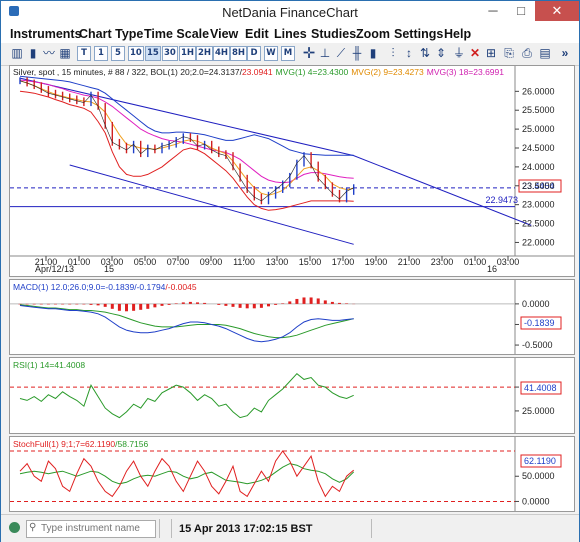 The image size is (580, 542). What do you see at coordinates (493, 10) in the screenshot?
I see `minimize-button: ─` at bounding box center [493, 10].